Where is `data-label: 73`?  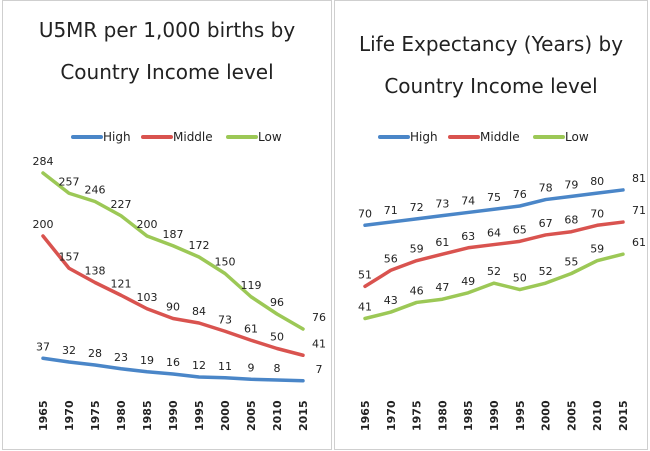 data-label: 73 is located at coordinates (442, 204).